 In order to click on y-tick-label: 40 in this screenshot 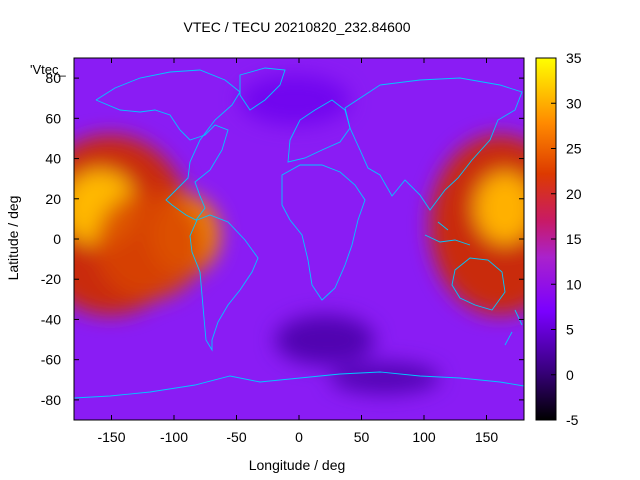, I will do `click(53, 159)`.